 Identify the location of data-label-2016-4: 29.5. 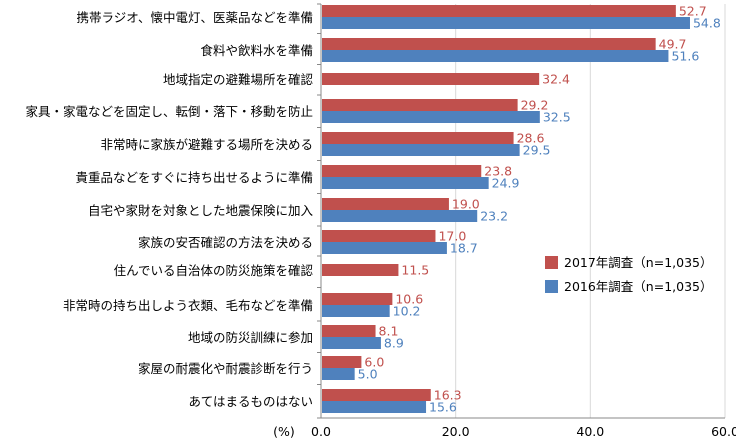
(537, 150).